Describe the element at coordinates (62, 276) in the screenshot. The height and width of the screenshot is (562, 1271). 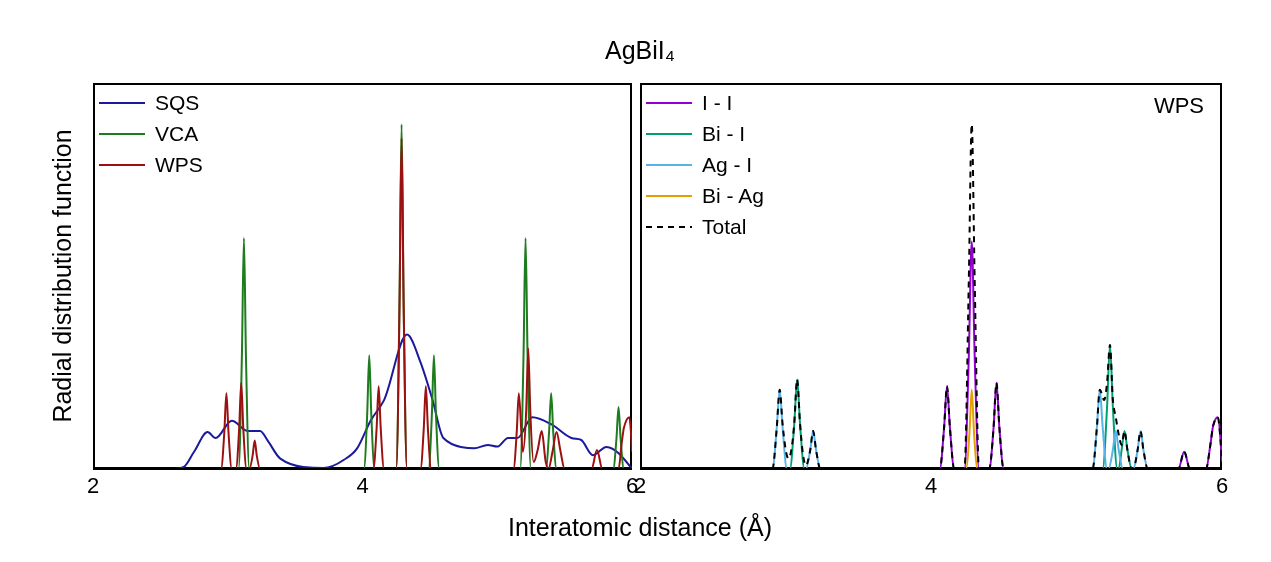
I see `y-axis-title: Radial distribution function` at that location.